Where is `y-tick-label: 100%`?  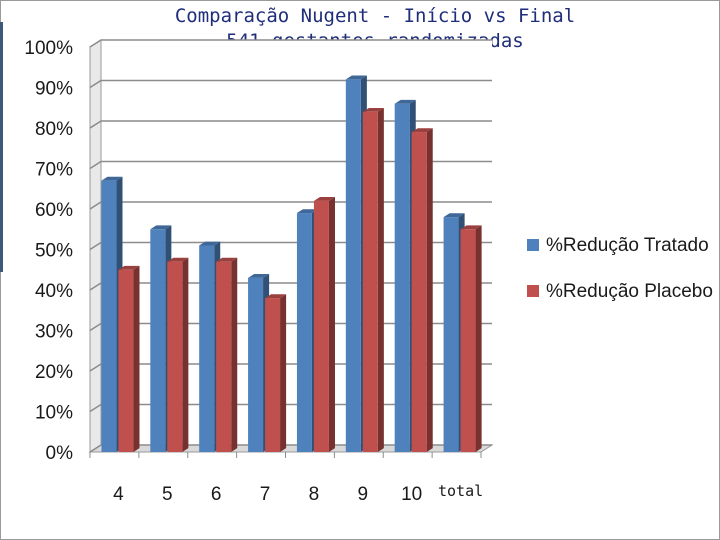 y-tick-label: 100% is located at coordinates (48, 48).